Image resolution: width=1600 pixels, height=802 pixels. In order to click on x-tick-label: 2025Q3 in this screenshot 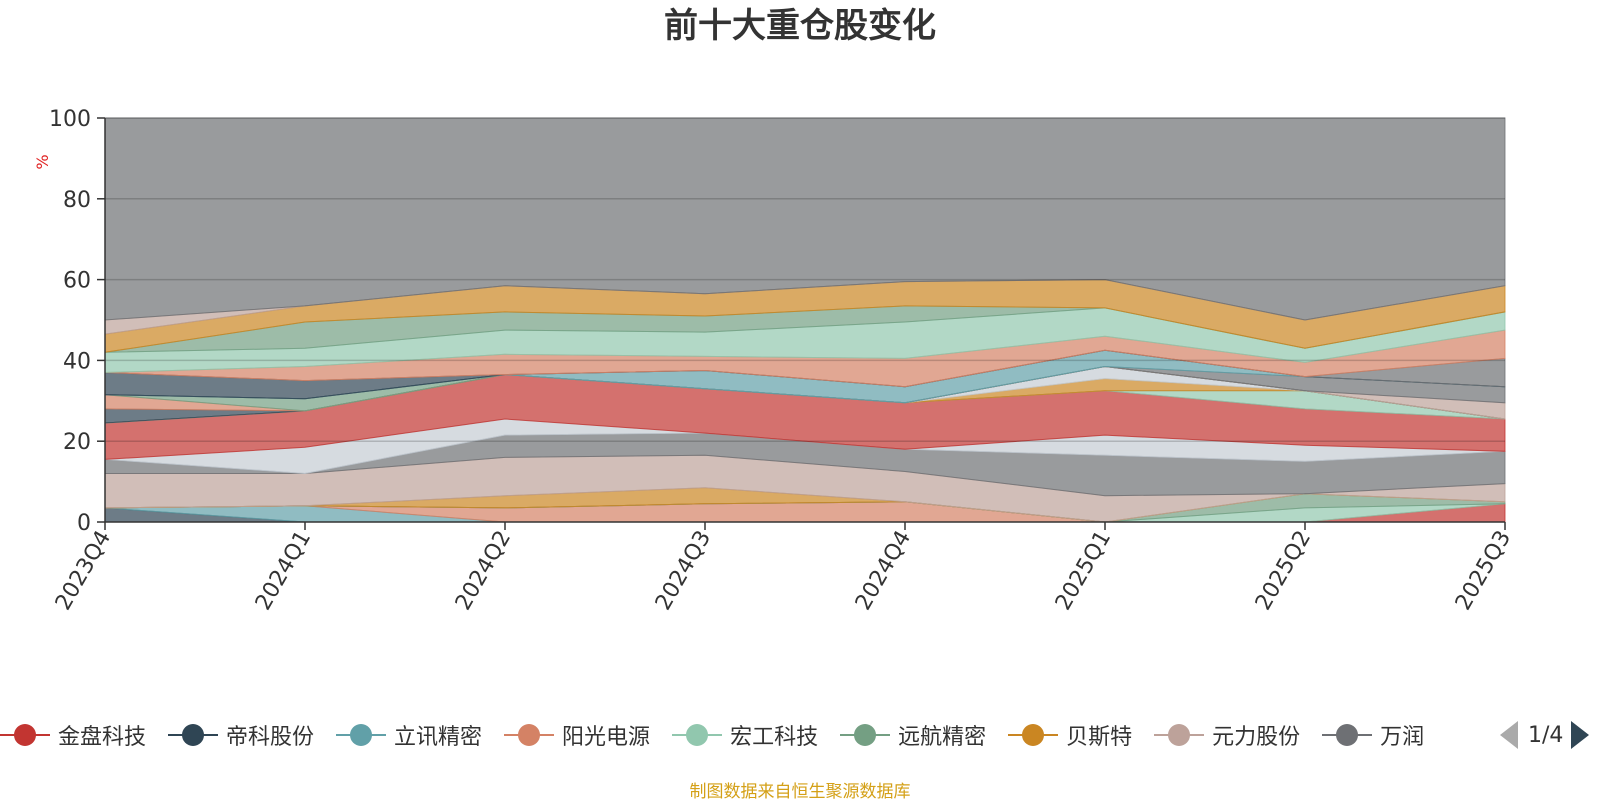, I will do `click(1483, 571)`.